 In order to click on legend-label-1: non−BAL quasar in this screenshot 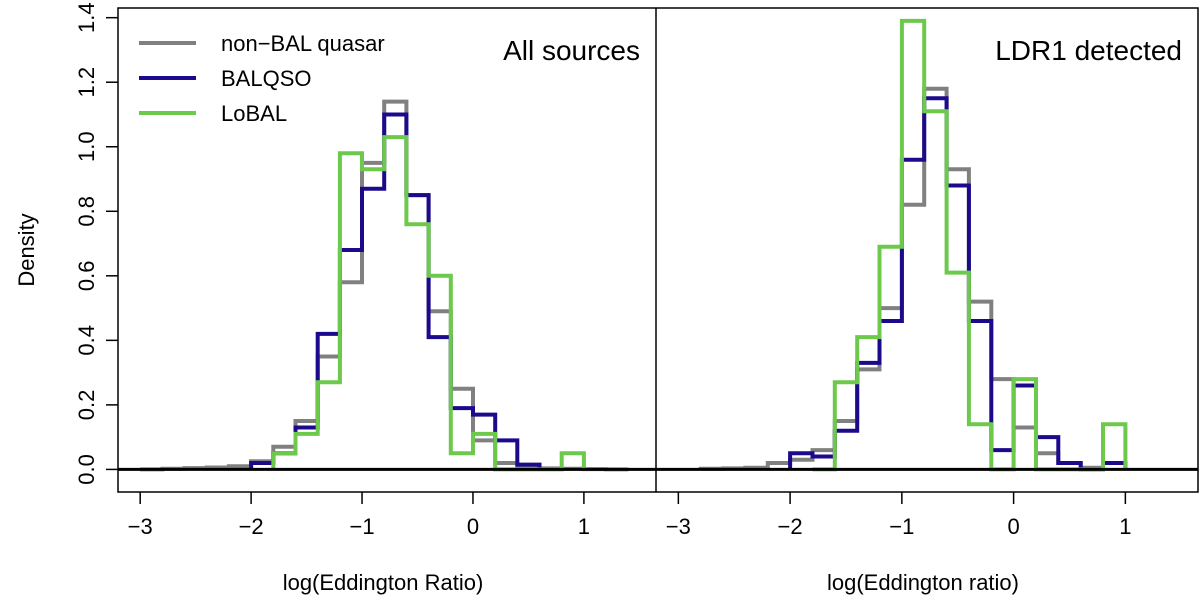, I will do `click(303, 43)`.